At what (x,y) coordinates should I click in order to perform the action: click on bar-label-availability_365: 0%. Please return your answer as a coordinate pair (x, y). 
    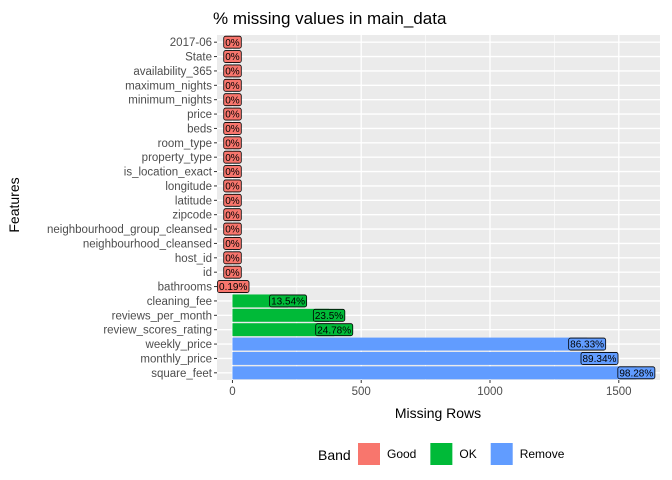
    Looking at the image, I should click on (232, 72).